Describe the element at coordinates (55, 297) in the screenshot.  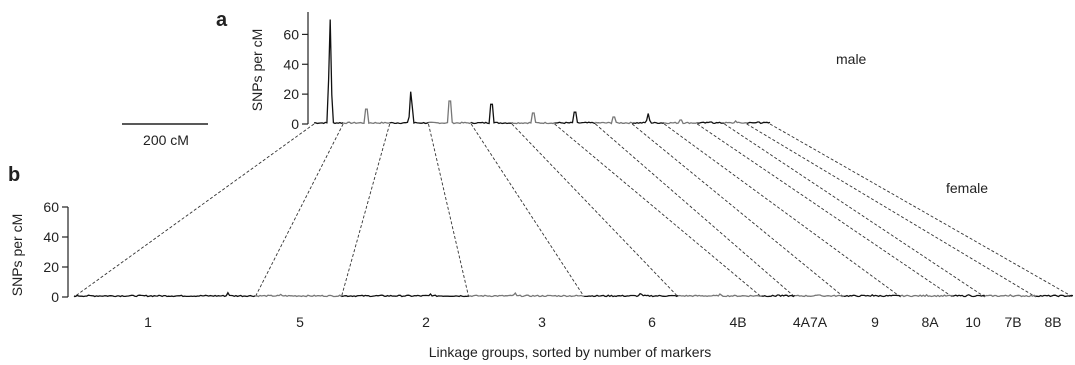
I see `panel-b-ytick-label-0: 0` at that location.